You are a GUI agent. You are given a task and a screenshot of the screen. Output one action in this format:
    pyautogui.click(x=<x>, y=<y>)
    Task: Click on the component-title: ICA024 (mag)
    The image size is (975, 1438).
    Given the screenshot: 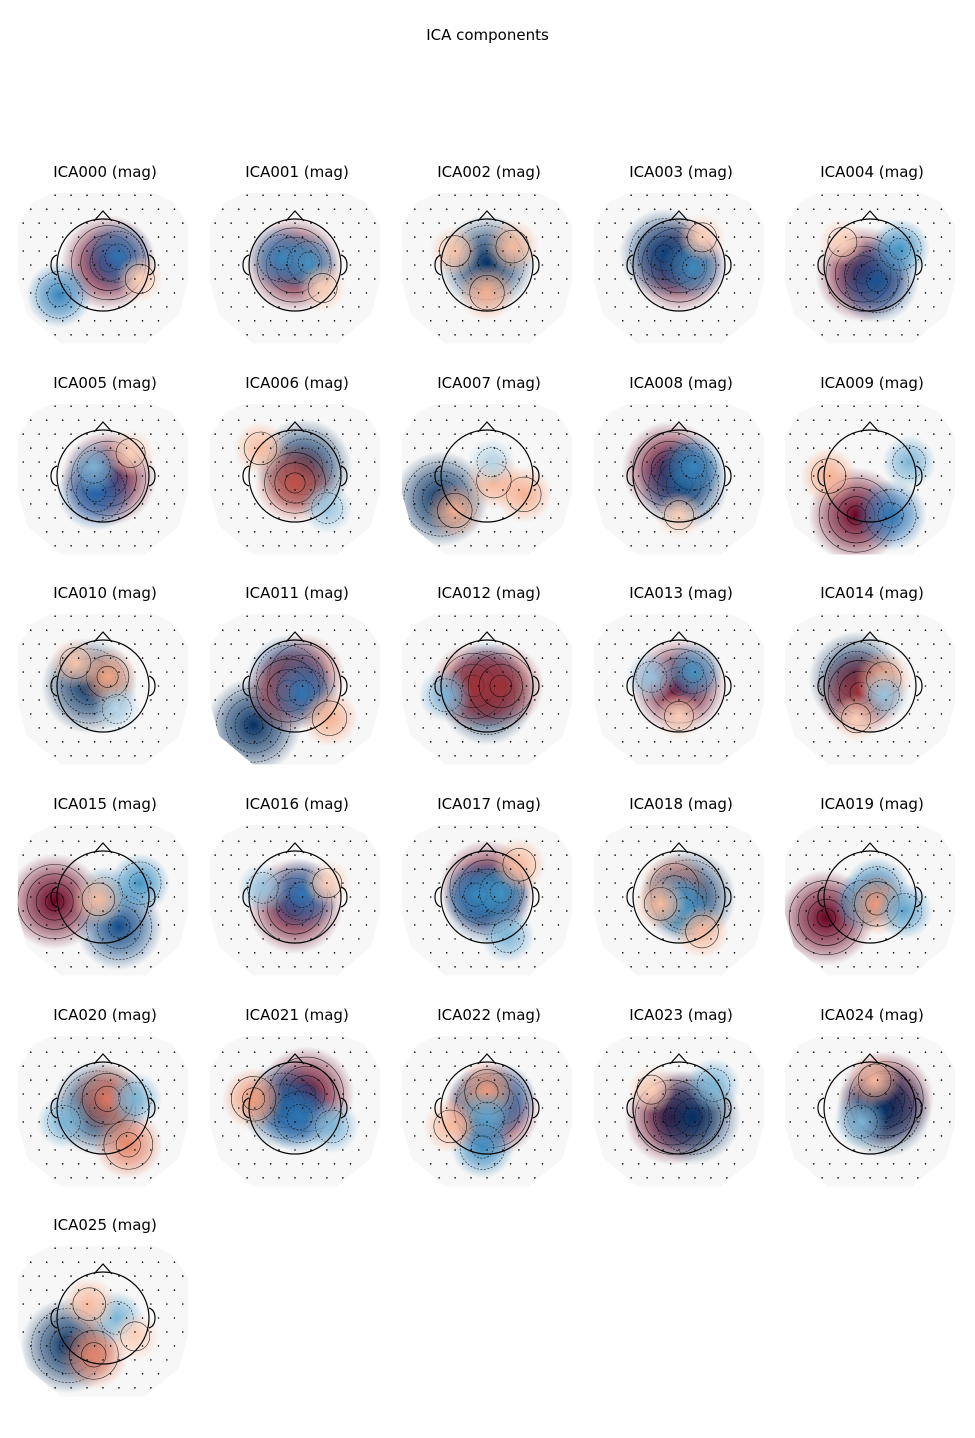 What is the action you would take?
    pyautogui.click(x=872, y=1015)
    